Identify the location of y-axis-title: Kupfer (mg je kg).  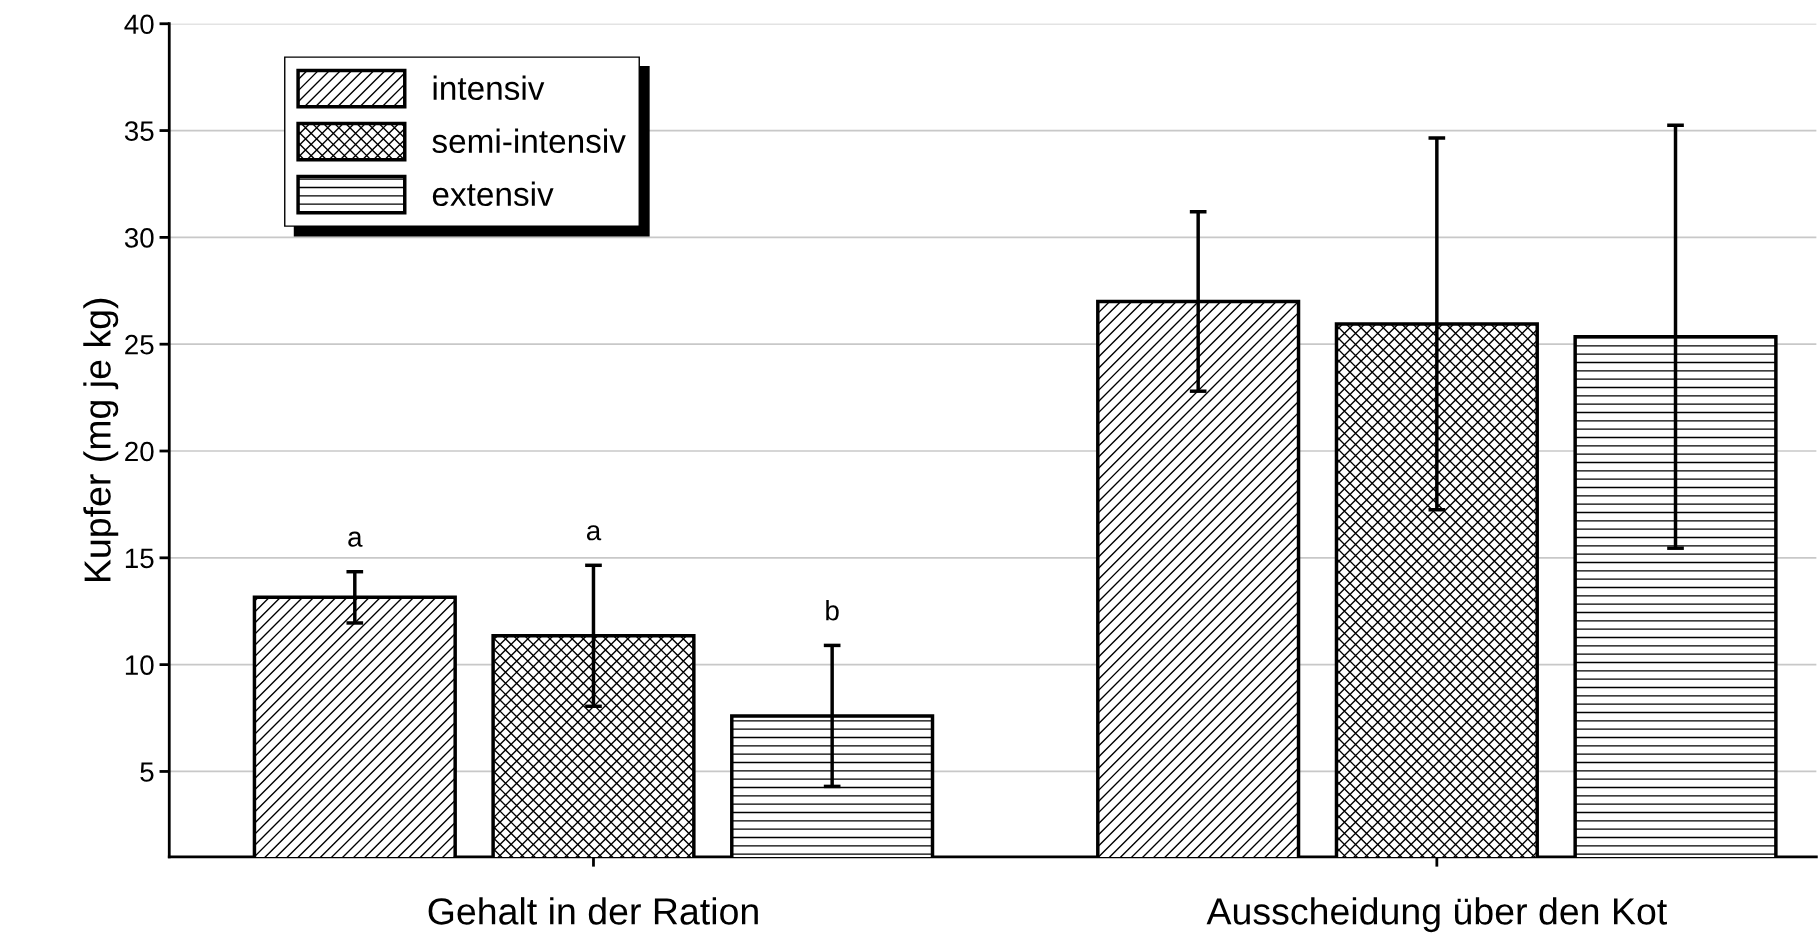
(101, 440).